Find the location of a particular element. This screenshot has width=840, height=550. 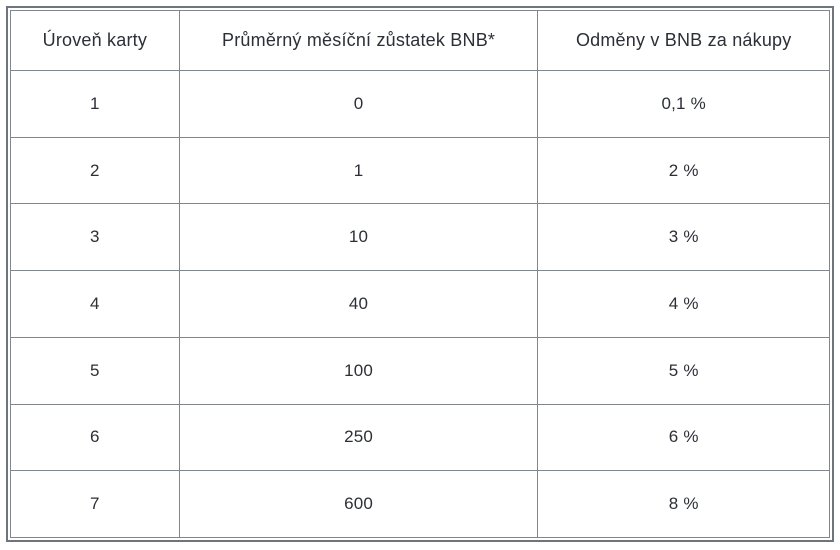

column-header-card-level: Úroveň karty is located at coordinates (95, 40).